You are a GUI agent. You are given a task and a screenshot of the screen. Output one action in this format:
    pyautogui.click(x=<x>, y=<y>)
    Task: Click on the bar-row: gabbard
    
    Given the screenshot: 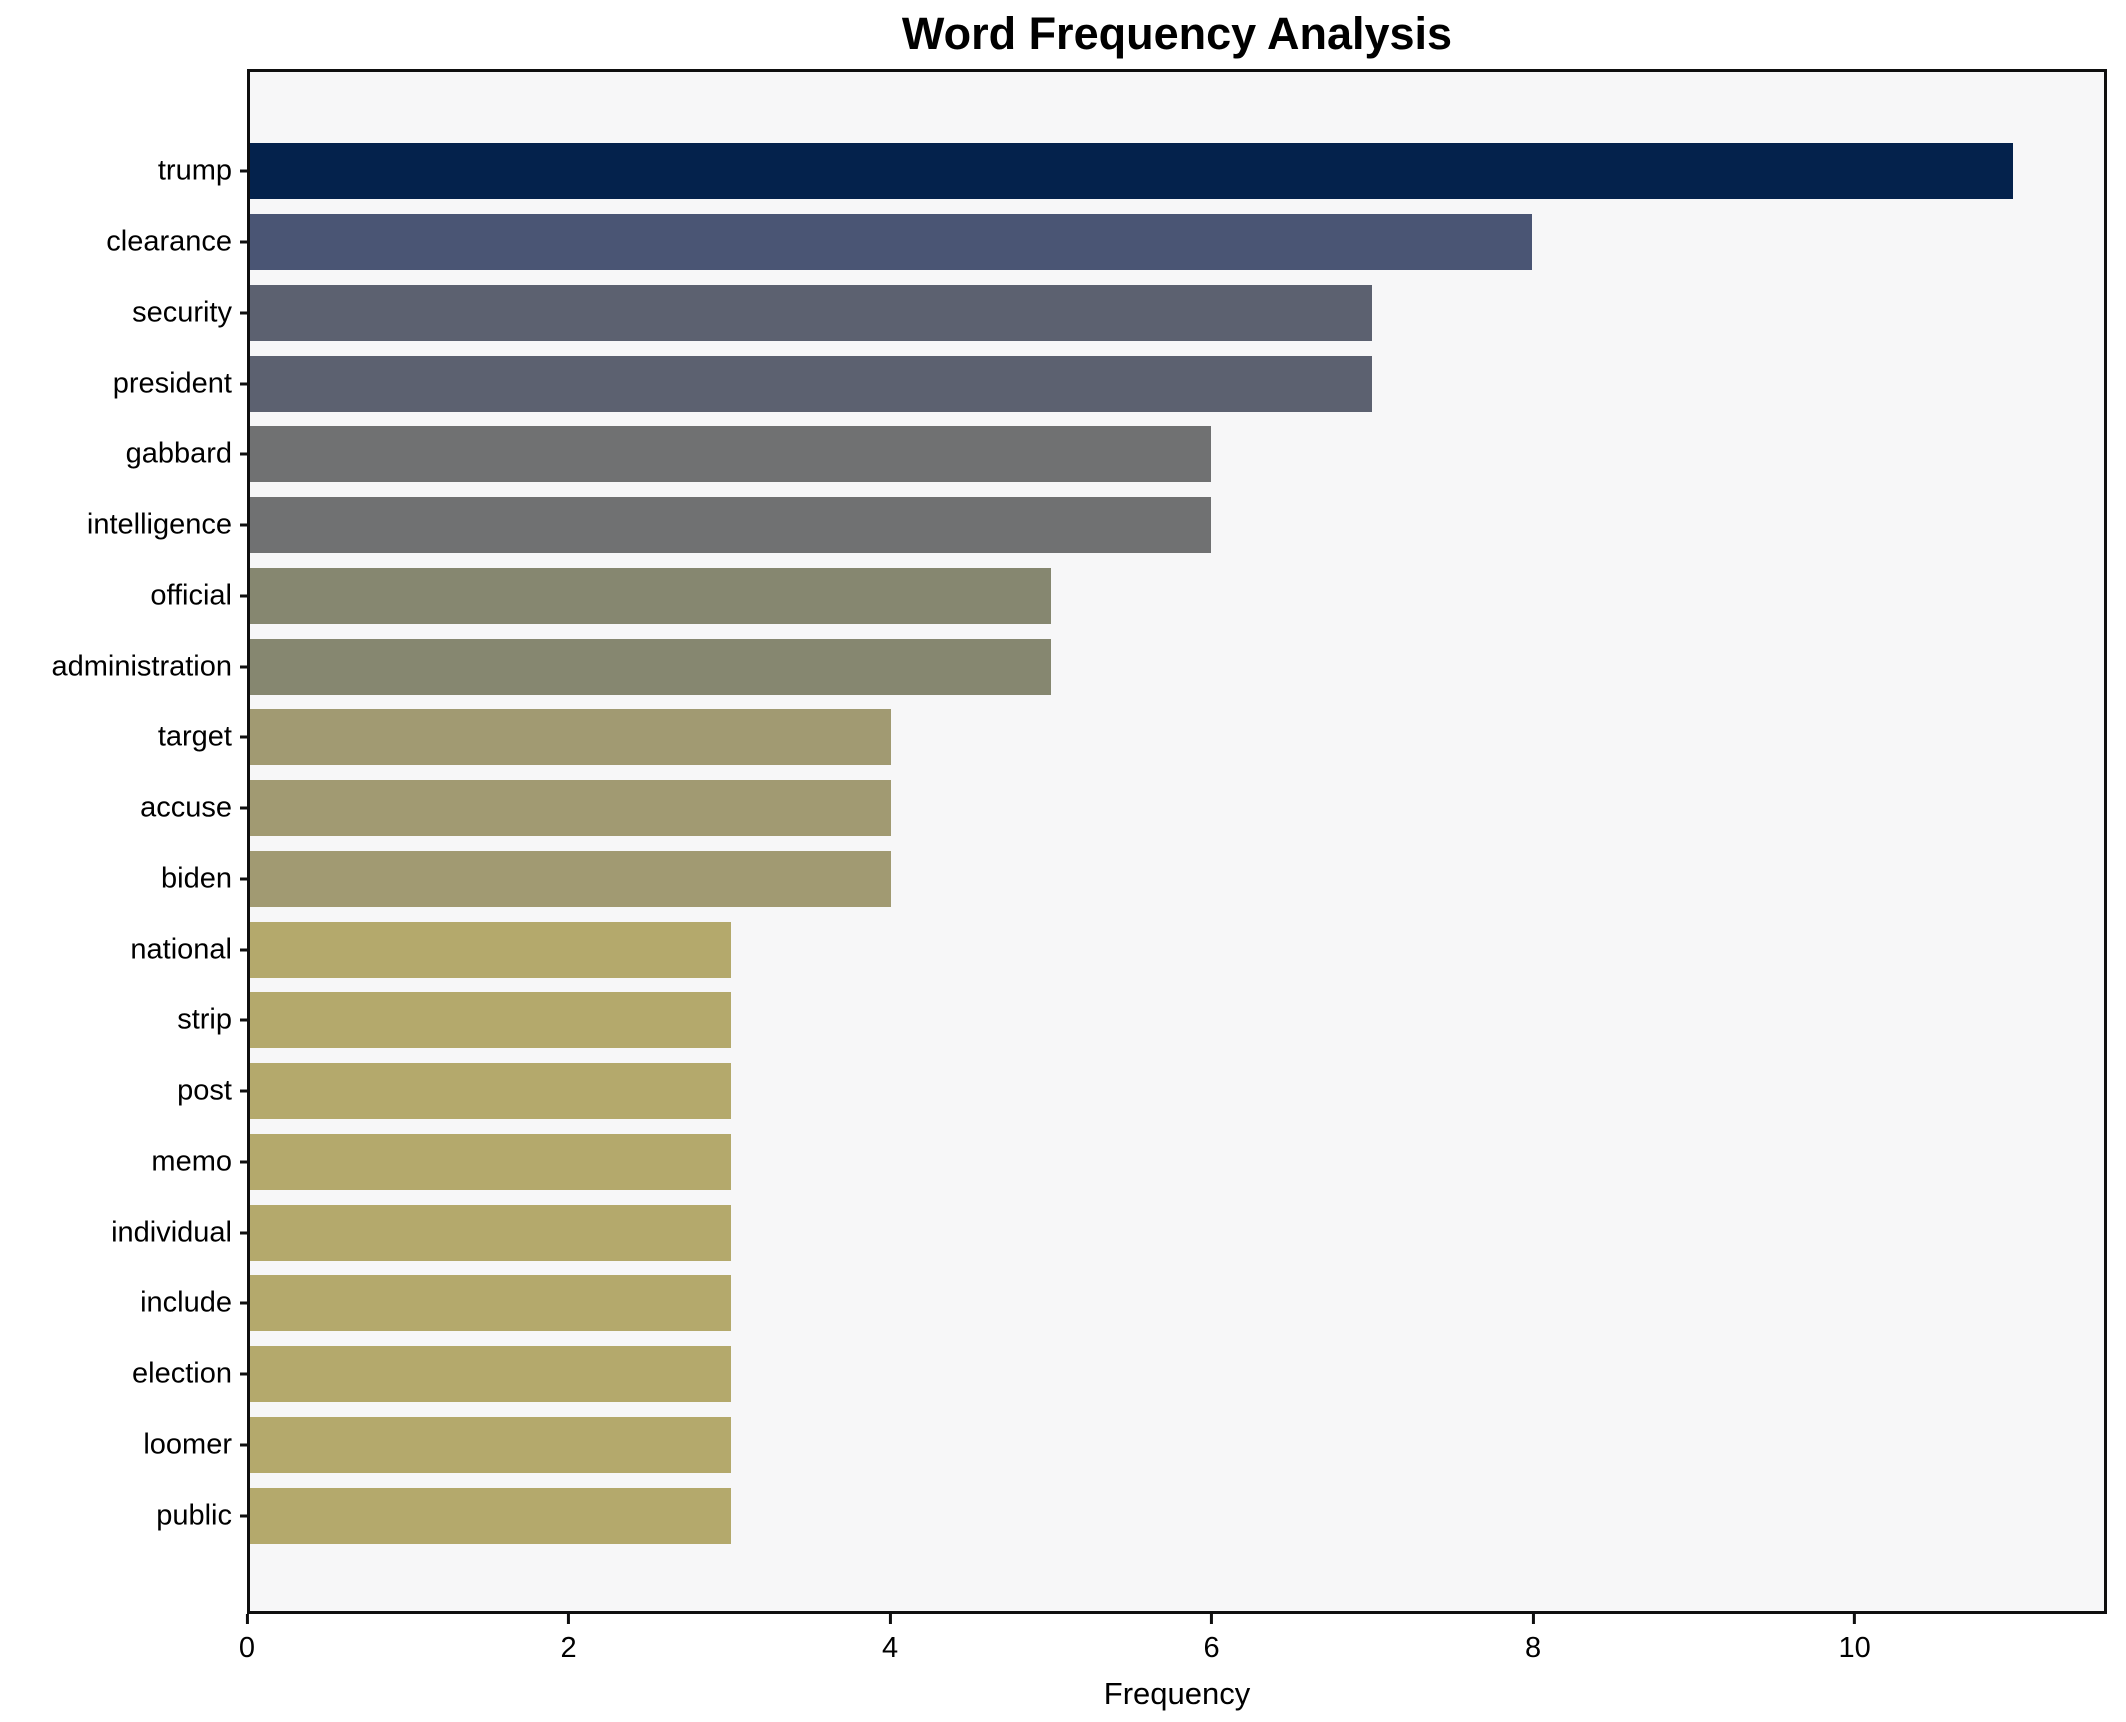 What is the action you would take?
    pyautogui.click(x=1115, y=454)
    